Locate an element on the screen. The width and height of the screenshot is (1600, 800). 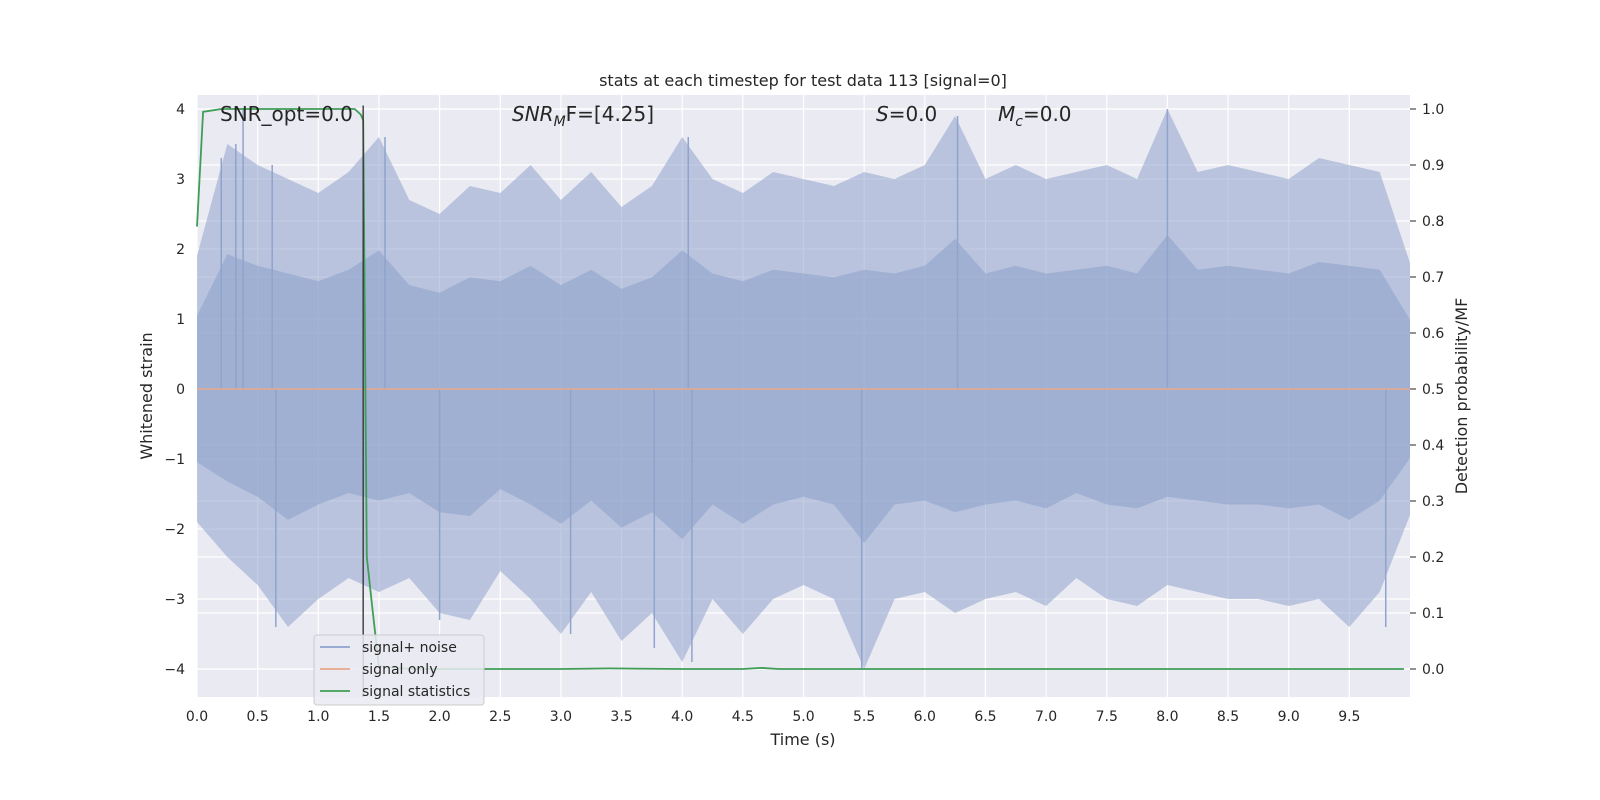
y-right-tick-label: 0.3 is located at coordinates (1433, 502).